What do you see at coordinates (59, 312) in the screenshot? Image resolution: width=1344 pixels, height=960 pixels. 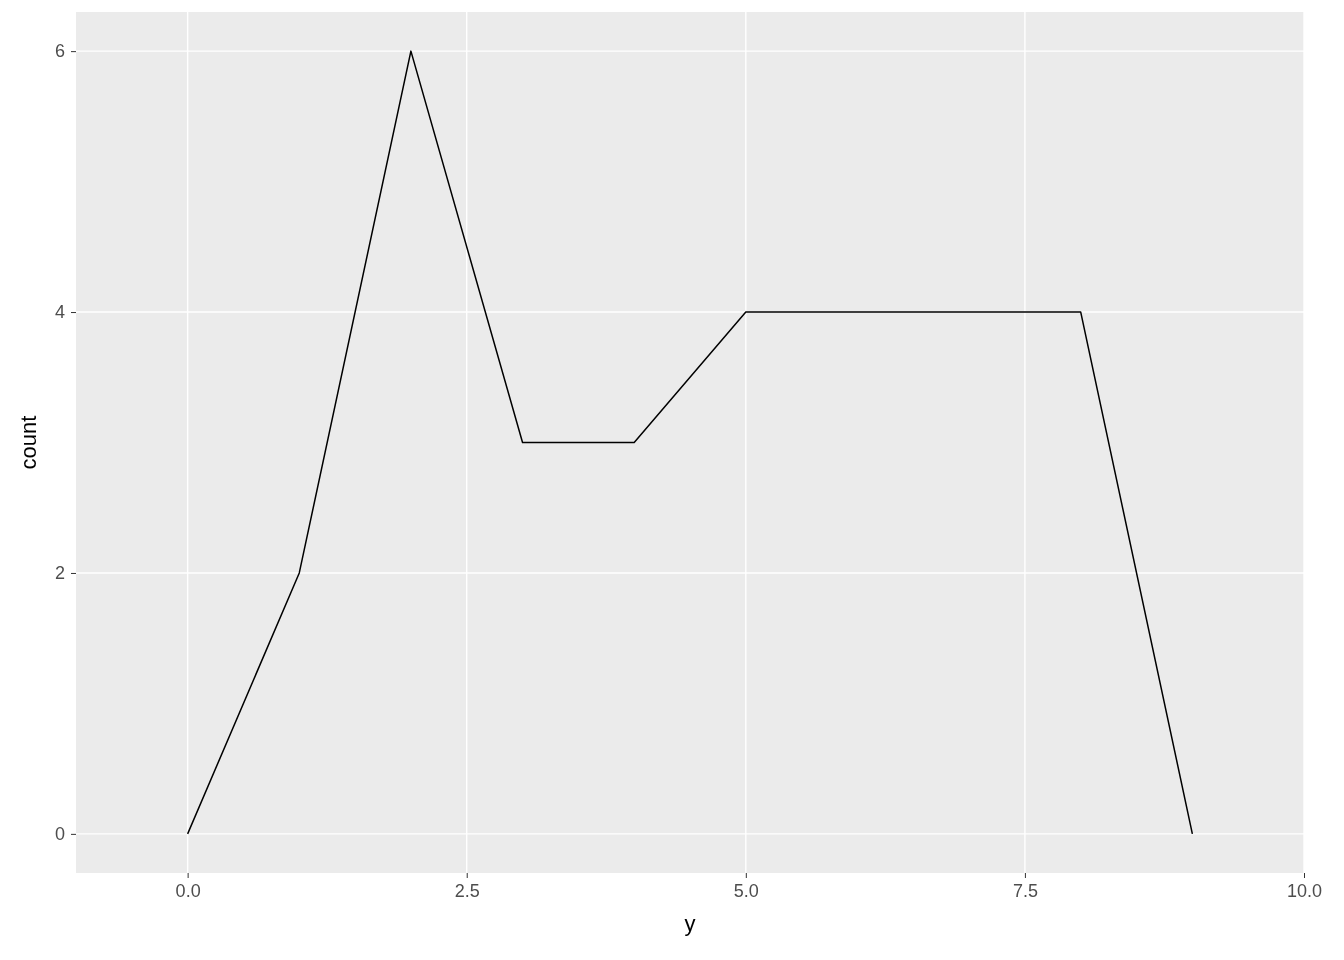 I see `y-tick-label: 4` at bounding box center [59, 312].